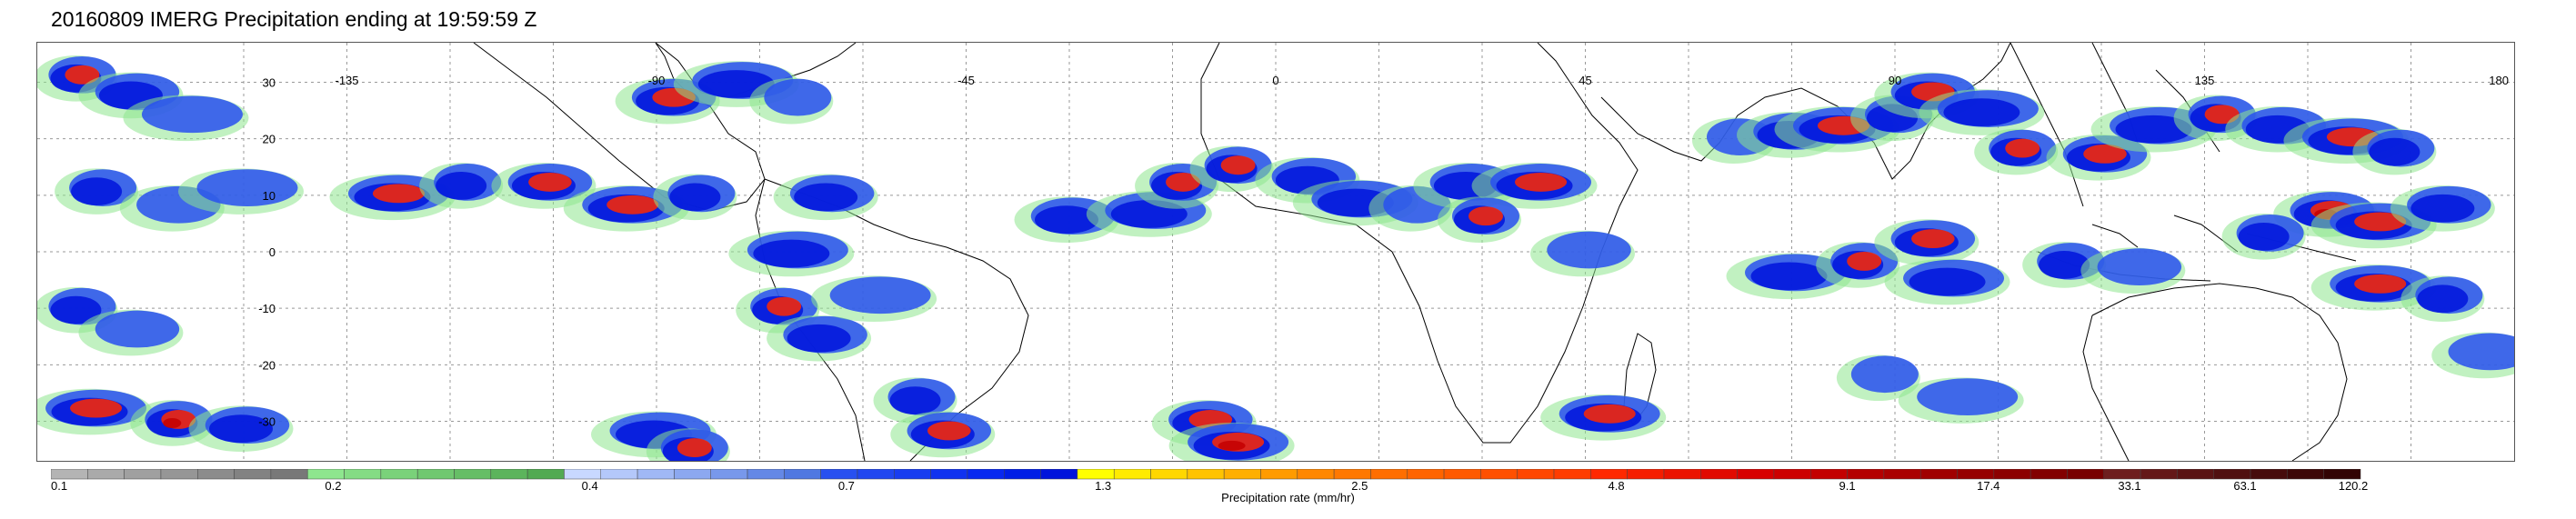  I want to click on colorbar-tick-label: 0.2, so click(333, 485).